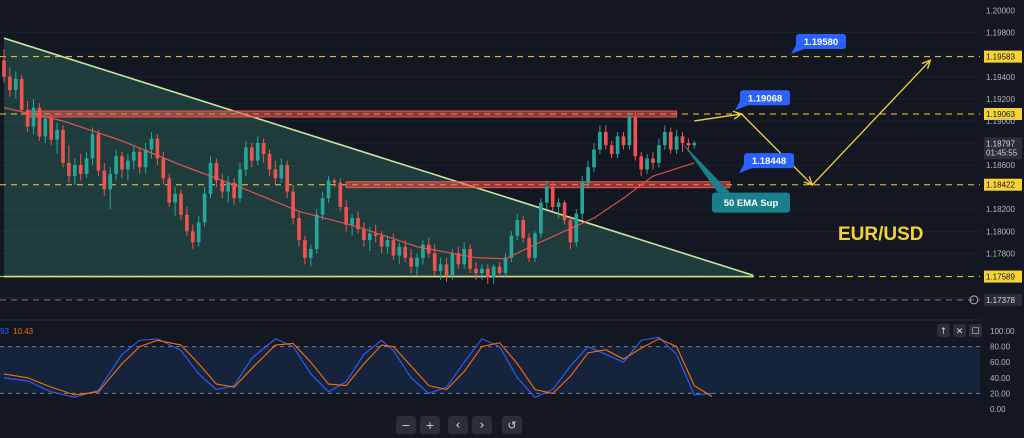 The width and height of the screenshot is (1024, 438). I want to click on scroll-right-button, so click(482, 425).